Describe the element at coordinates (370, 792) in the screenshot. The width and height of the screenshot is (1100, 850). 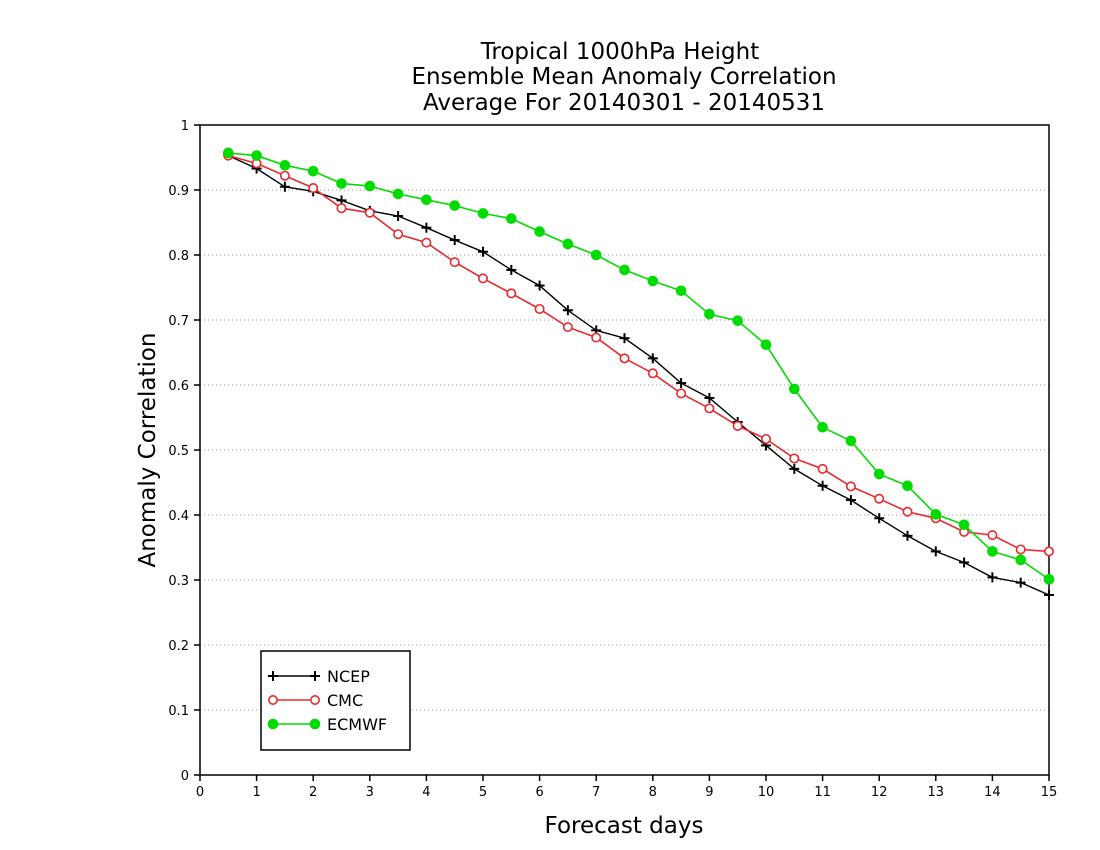
I see `x-tick-label: 3` at that location.